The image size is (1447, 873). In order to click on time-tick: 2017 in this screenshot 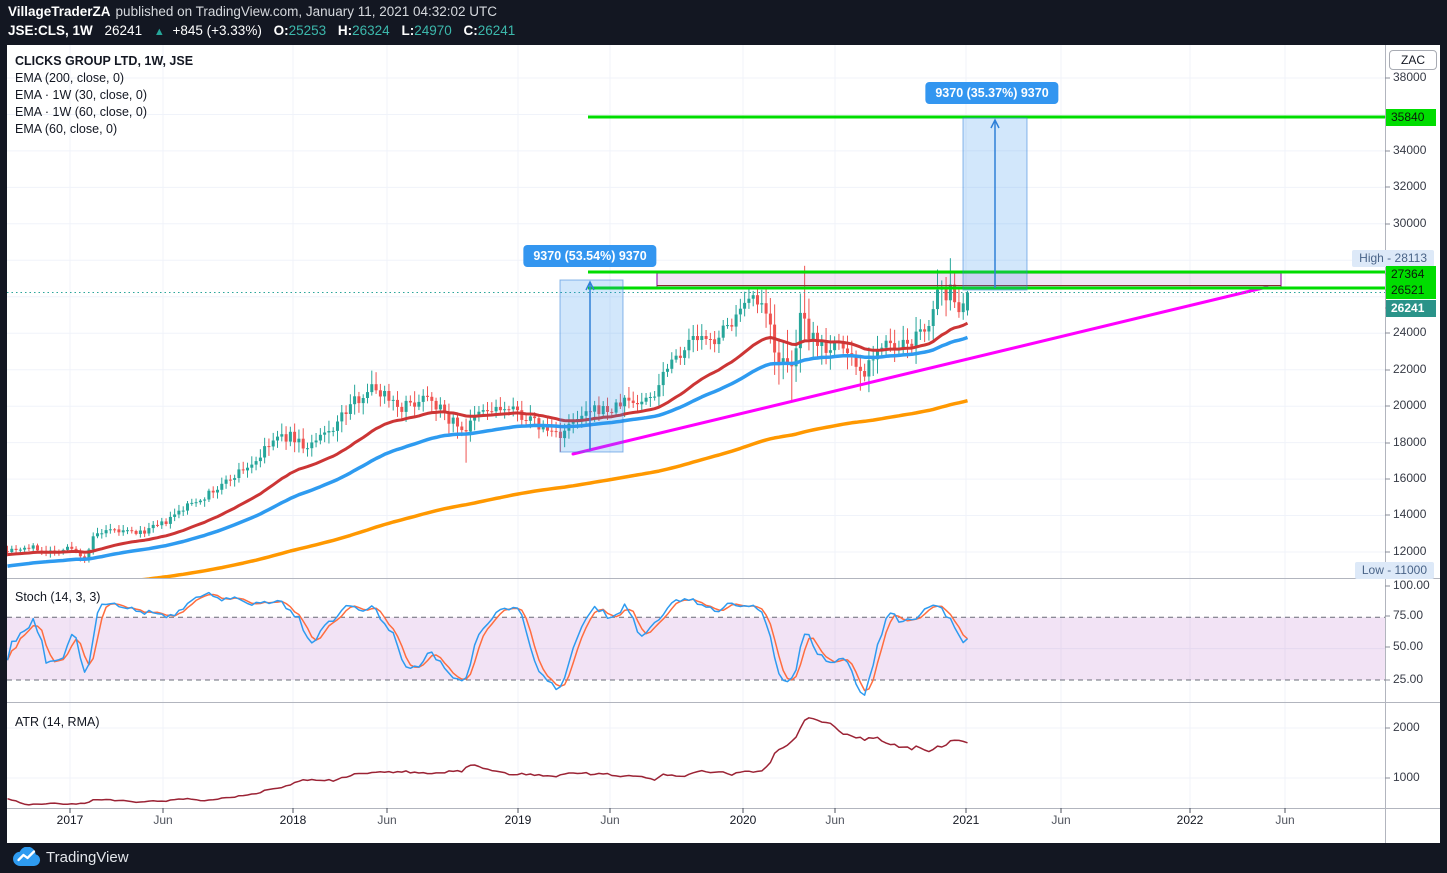, I will do `click(70, 820)`.